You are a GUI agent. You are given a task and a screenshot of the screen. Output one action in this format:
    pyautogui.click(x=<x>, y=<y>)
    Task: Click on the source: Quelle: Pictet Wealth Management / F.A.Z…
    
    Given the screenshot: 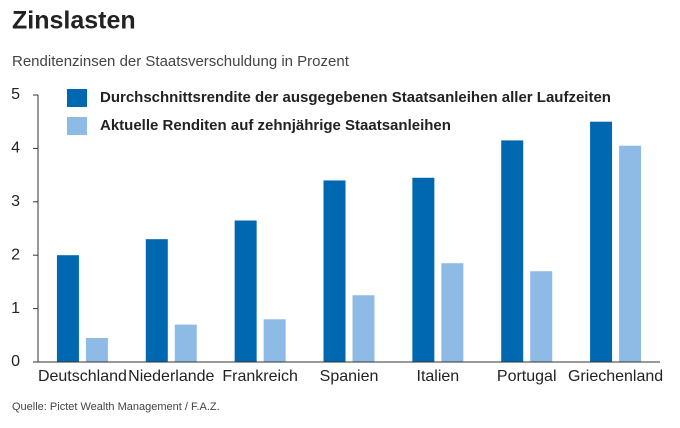 What is the action you would take?
    pyautogui.click(x=116, y=407)
    